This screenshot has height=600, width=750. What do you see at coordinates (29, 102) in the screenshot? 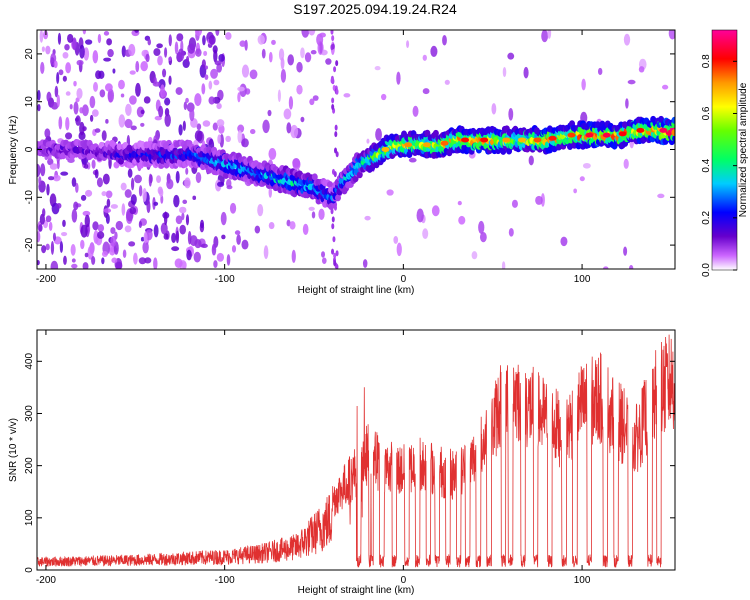
I see `y-tick-label: 10` at bounding box center [29, 102].